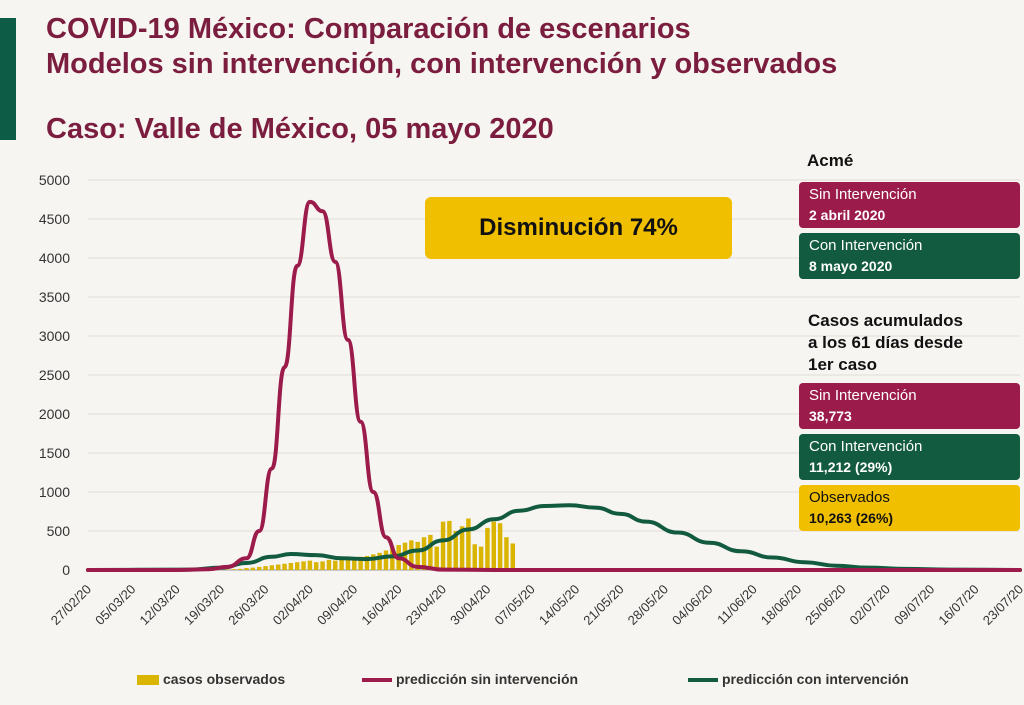 The height and width of the screenshot is (705, 1024). Describe the element at coordinates (515, 605) in the screenshot. I see `x-tick-label: 07/05/20` at that location.